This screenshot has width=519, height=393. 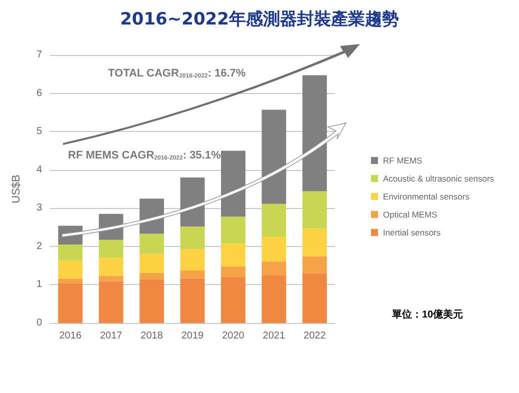 What do you see at coordinates (410, 215) in the screenshot?
I see `legend-label: Optical MEMS` at bounding box center [410, 215].